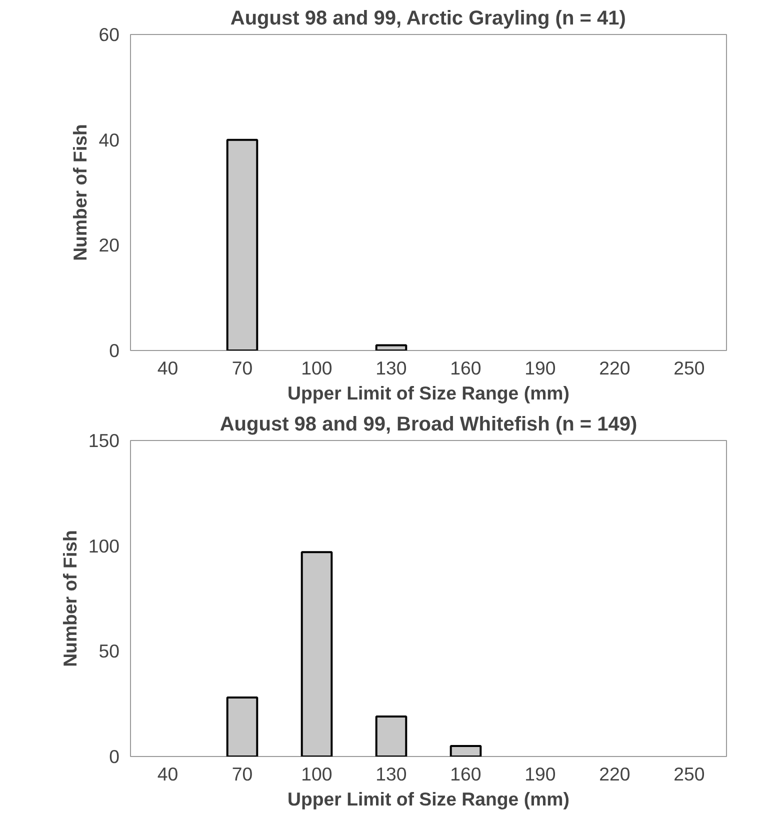 This screenshot has height=818, width=768. I want to click on y-tick-label: 60, so click(109, 34).